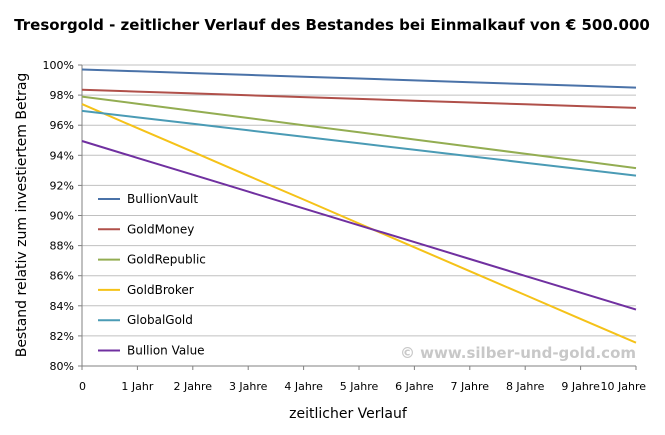 The width and height of the screenshot is (665, 435). Describe the element at coordinates (160, 229) in the screenshot. I see `legend-label-goldmoney: GoldMoney` at that location.